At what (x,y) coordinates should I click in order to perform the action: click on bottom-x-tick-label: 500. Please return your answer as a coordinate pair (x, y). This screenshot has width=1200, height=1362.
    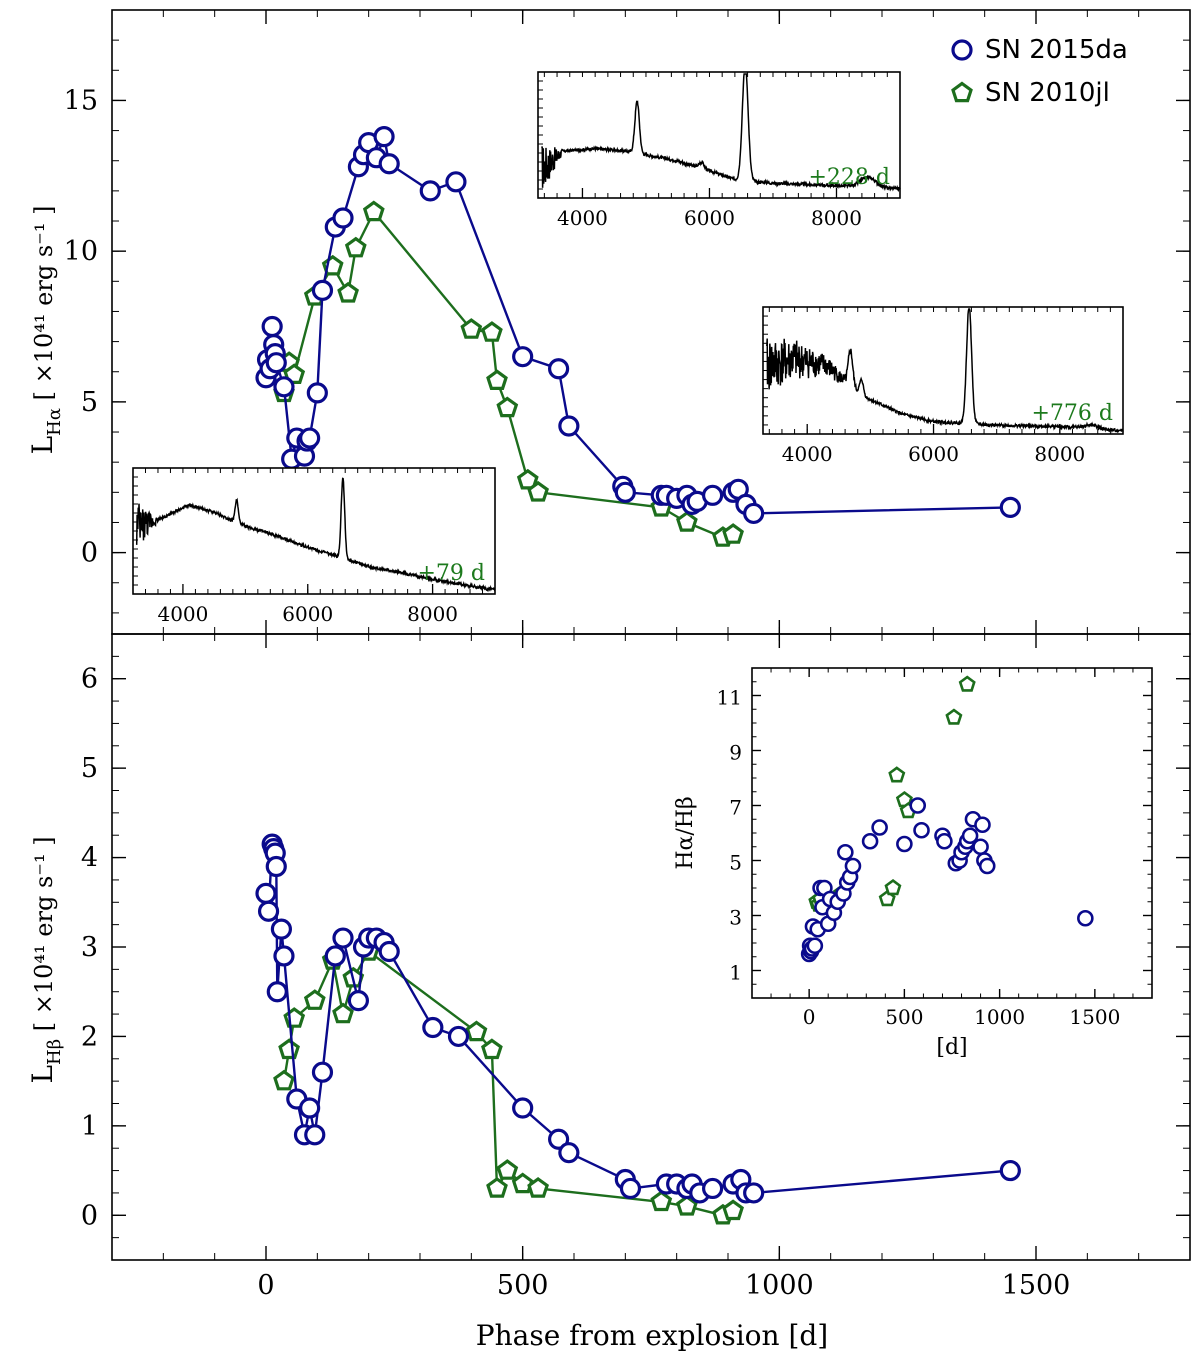
    Looking at the image, I should click on (523, 1285).